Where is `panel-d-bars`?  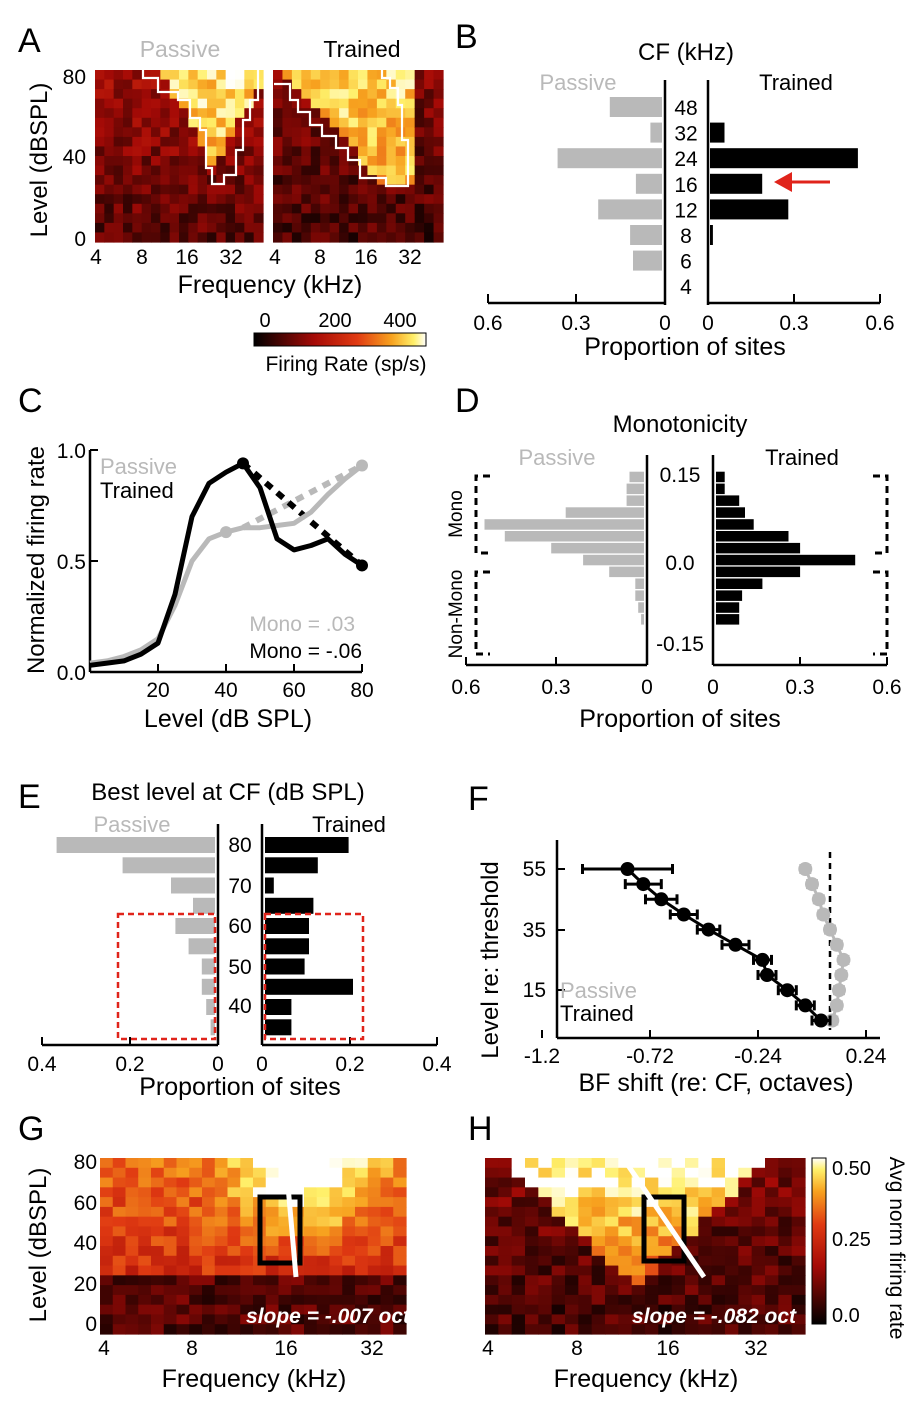 panel-d-bars is located at coordinates (670, 548).